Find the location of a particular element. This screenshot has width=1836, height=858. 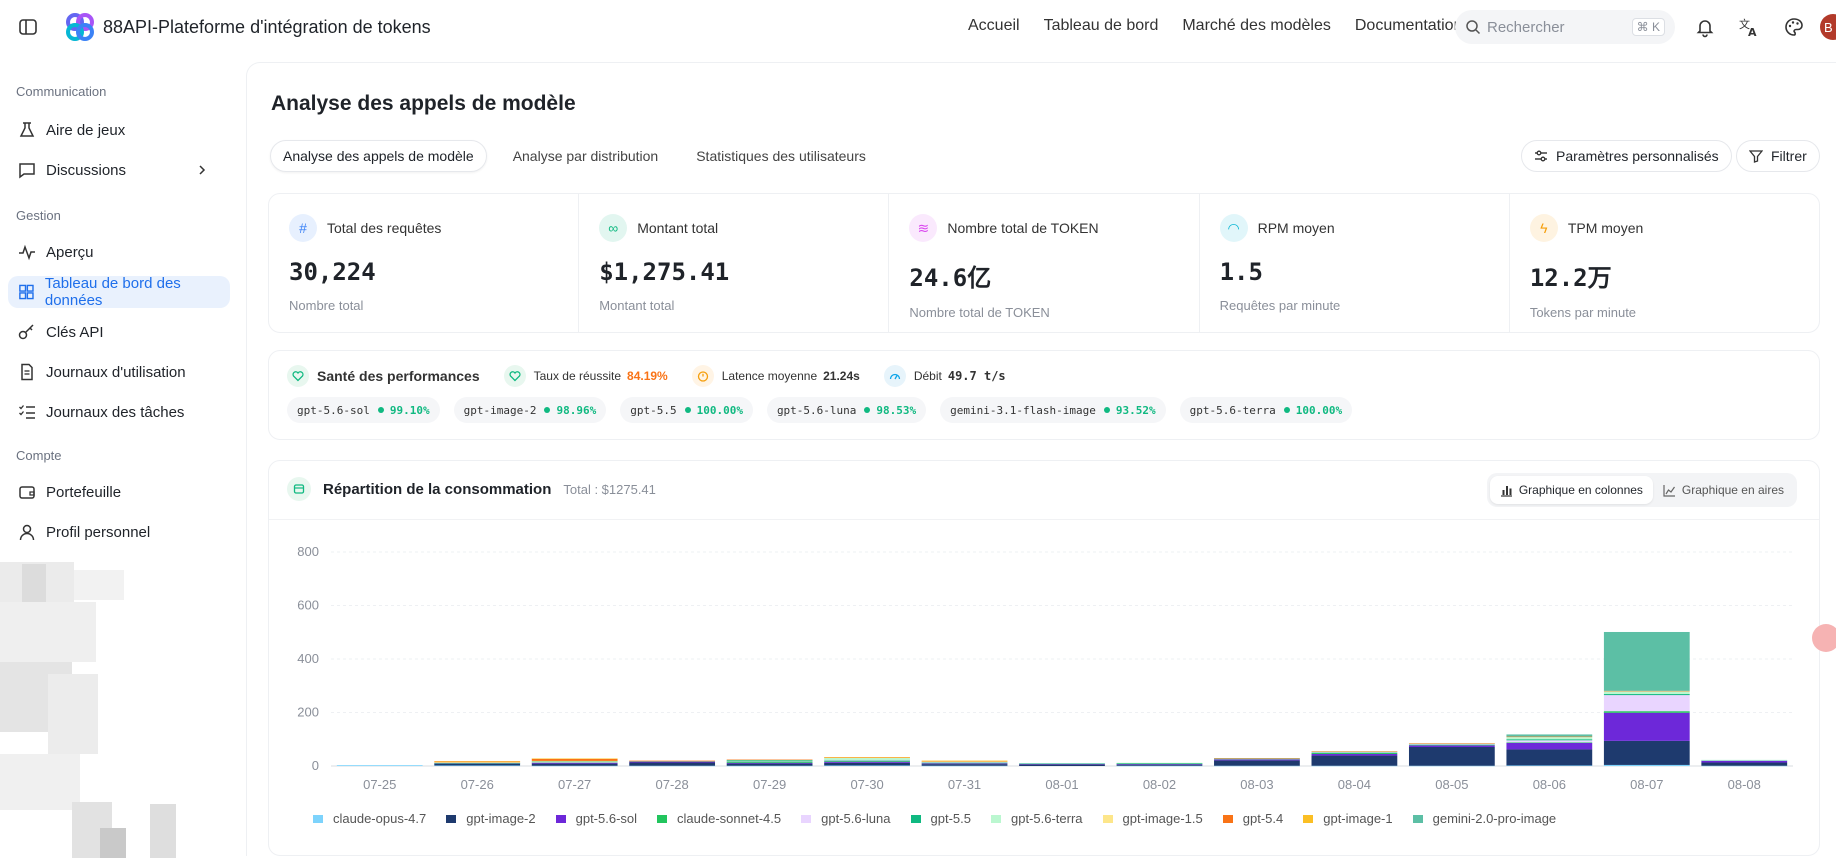

legend-item: gemini-2.0-pro-image is located at coordinates (1484, 818).